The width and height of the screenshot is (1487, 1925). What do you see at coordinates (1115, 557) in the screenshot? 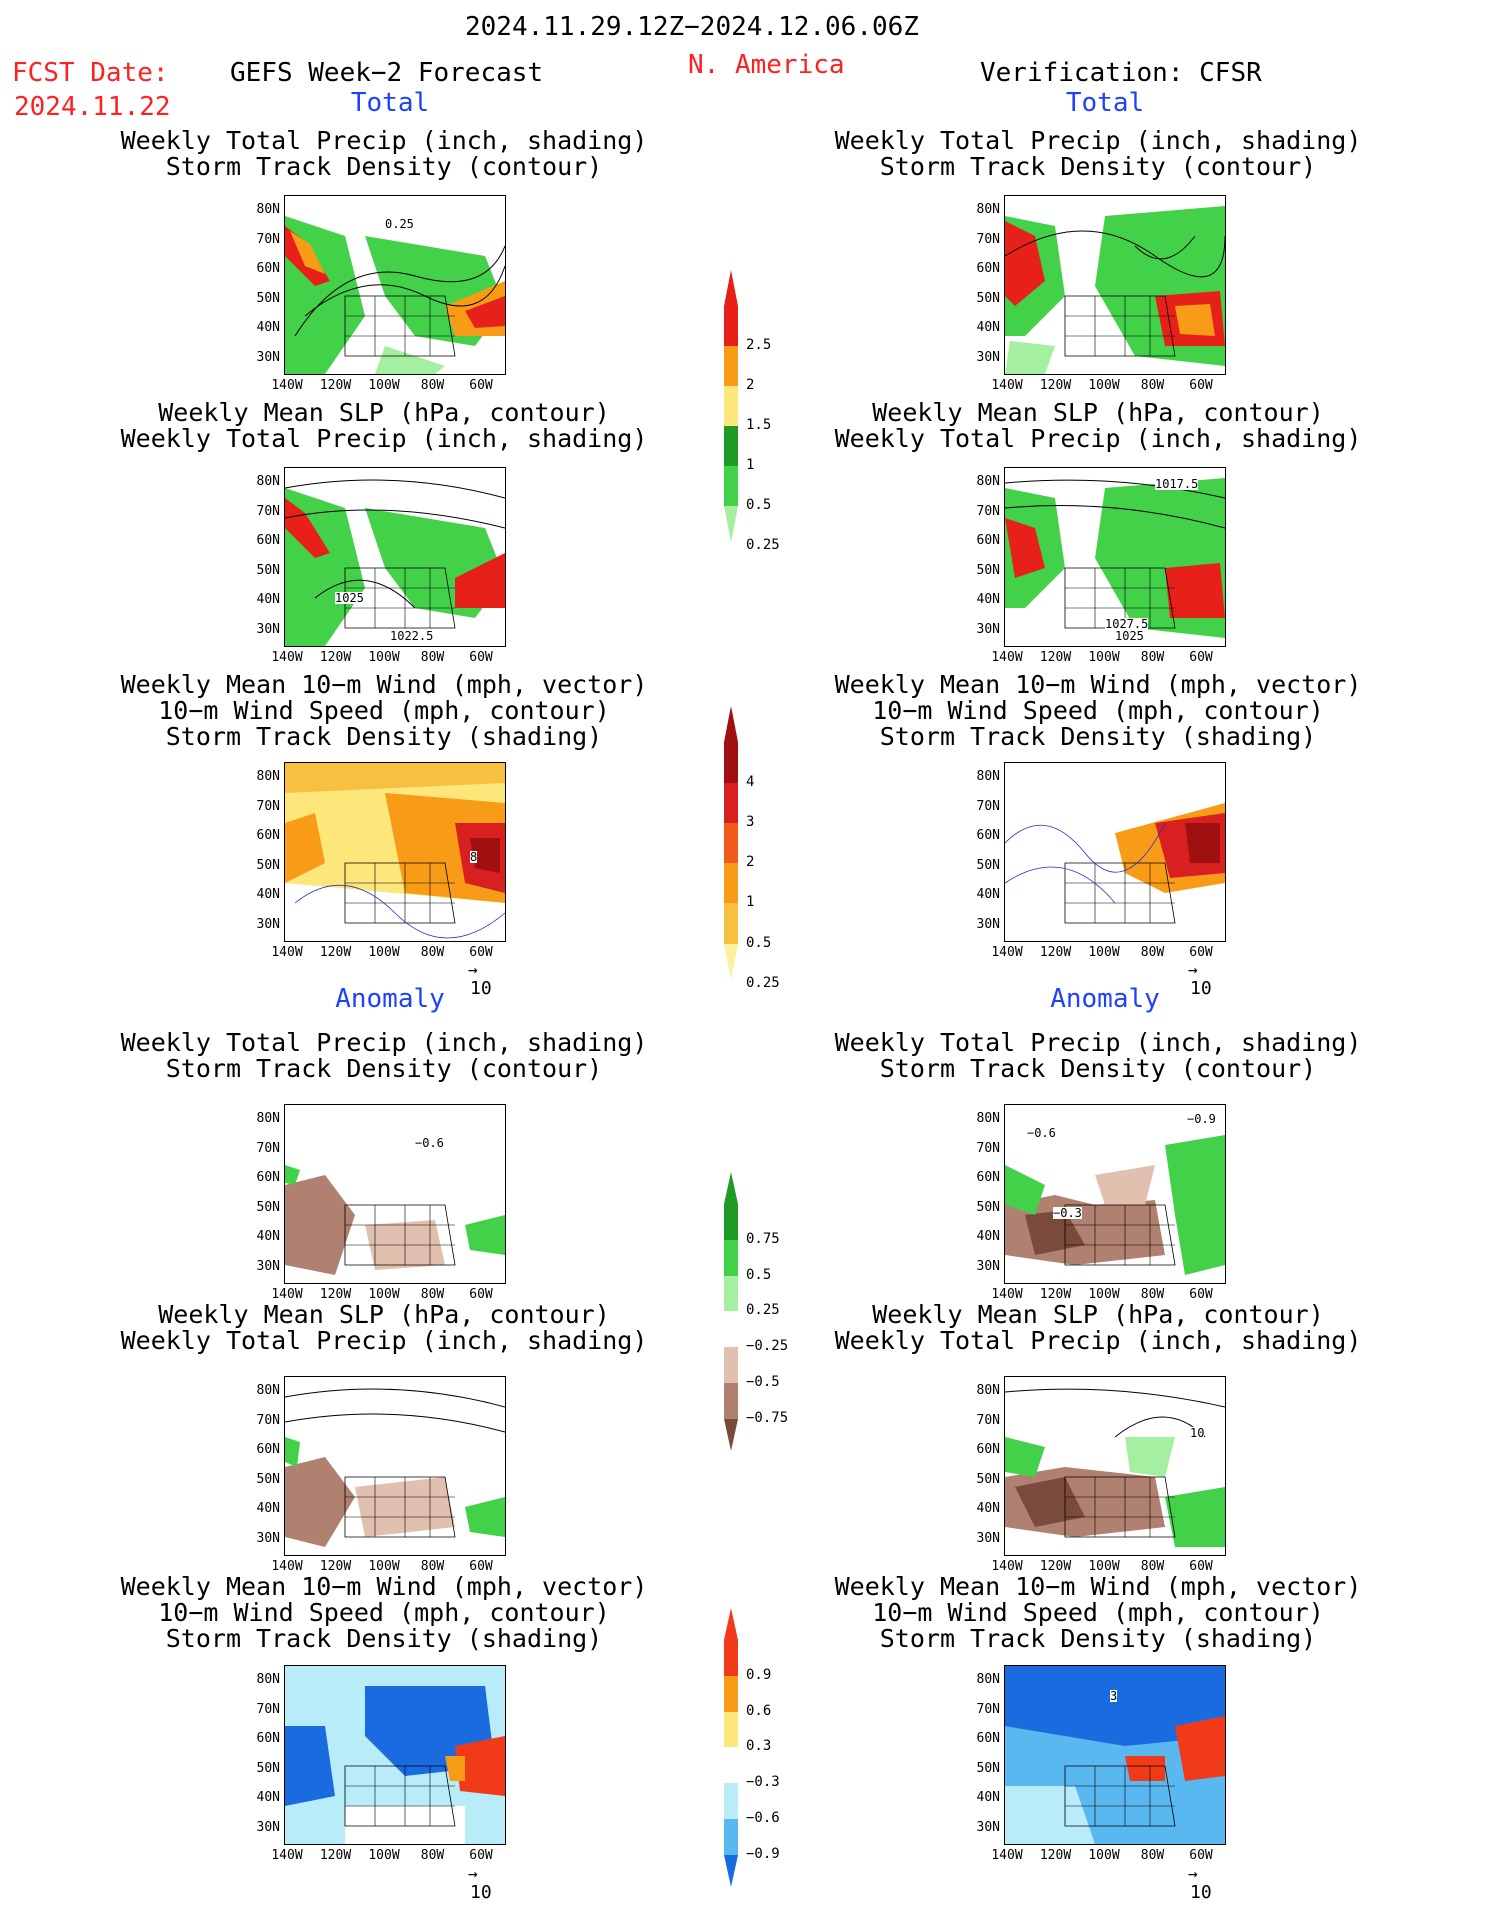
I see `map-slp-precip-verification: 1017.5 1027.5 1025` at bounding box center [1115, 557].